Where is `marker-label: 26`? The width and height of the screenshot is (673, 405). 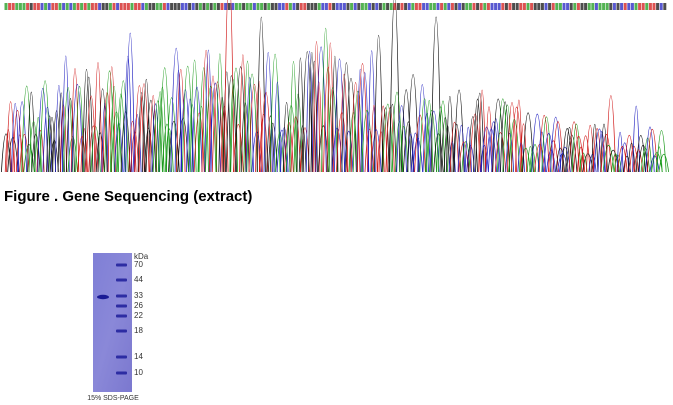
marker-label: 26 is located at coordinates (138, 305).